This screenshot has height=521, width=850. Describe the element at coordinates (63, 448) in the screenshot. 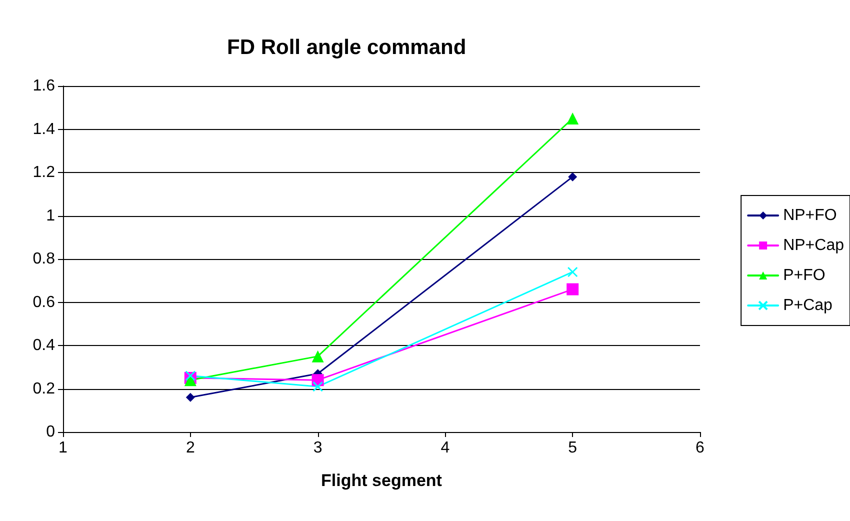

I see `x-tick-label: 1` at that location.